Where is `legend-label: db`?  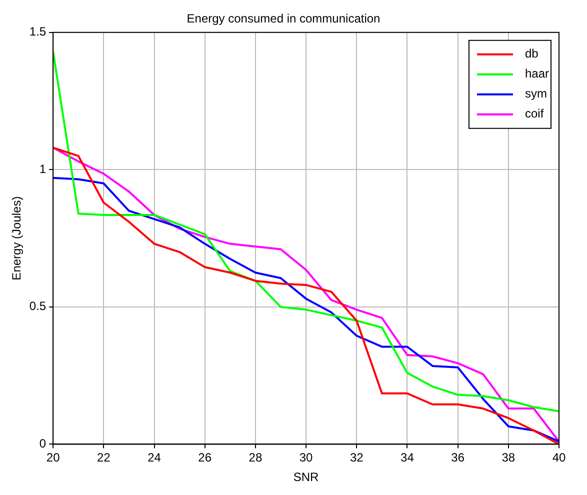 legend-label: db is located at coordinates (531, 53).